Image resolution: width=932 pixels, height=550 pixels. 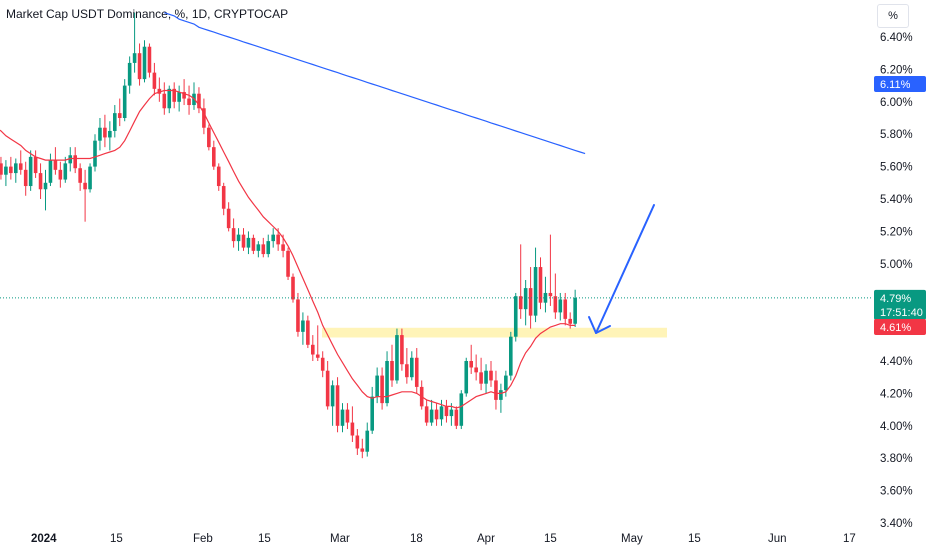 I want to click on y-tick-label: 4.40%, so click(x=896, y=362).